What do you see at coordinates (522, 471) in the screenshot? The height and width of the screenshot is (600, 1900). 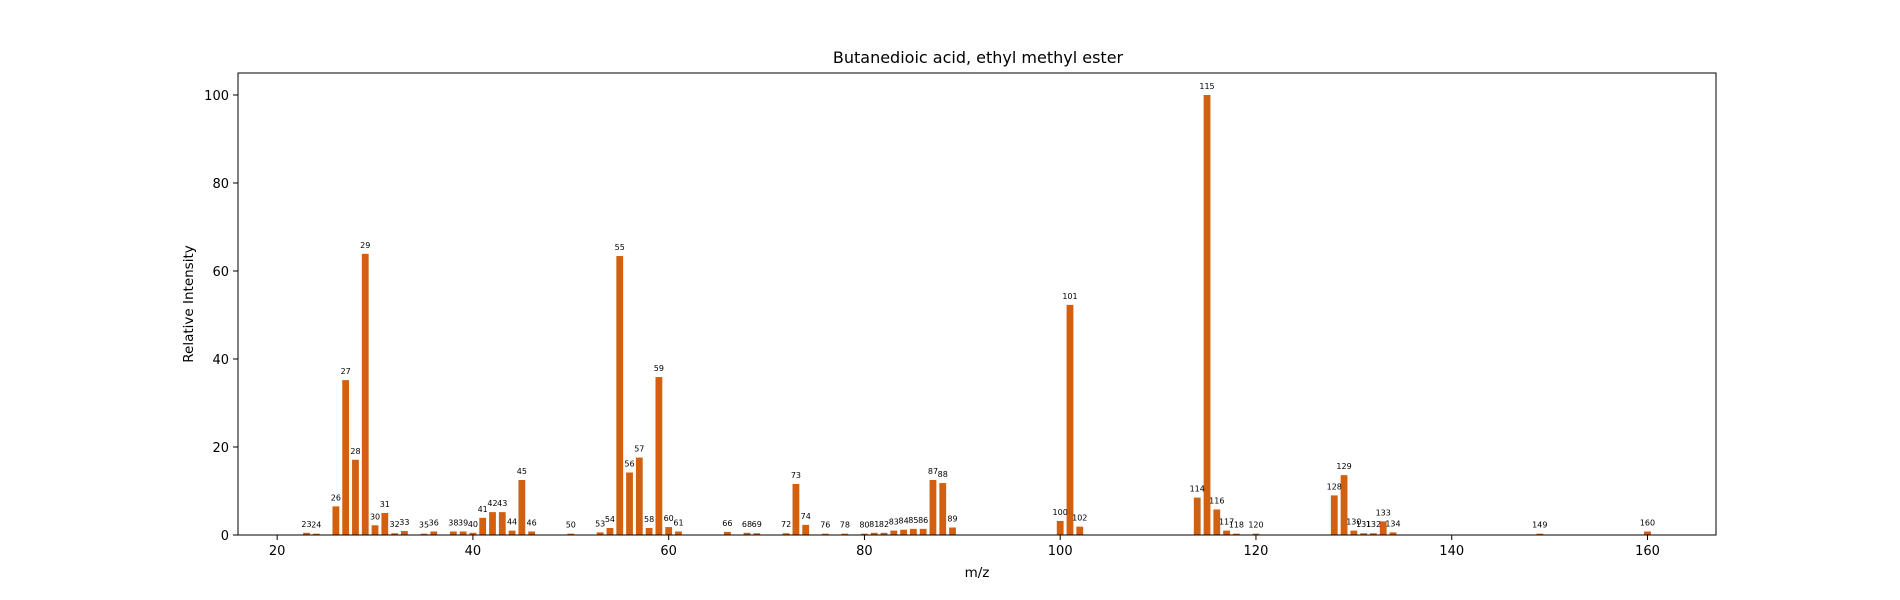 I see `peak-label-45: 45` at bounding box center [522, 471].